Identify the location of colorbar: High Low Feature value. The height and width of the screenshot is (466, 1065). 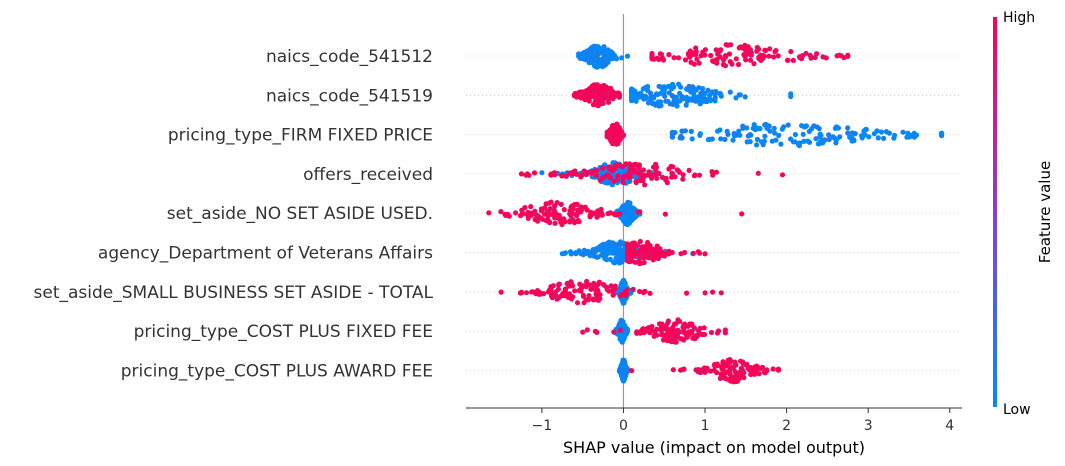
(1023, 214).